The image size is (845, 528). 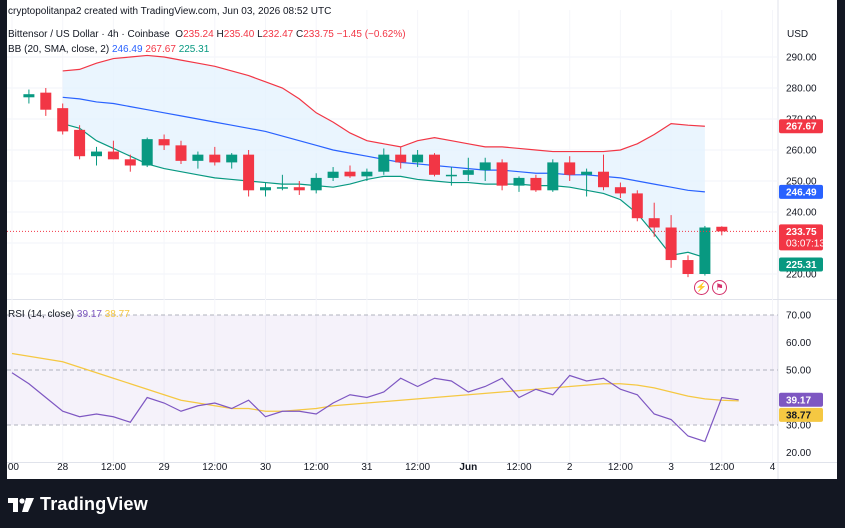 I want to click on flag-event-icon: ⚑, so click(x=719, y=287).